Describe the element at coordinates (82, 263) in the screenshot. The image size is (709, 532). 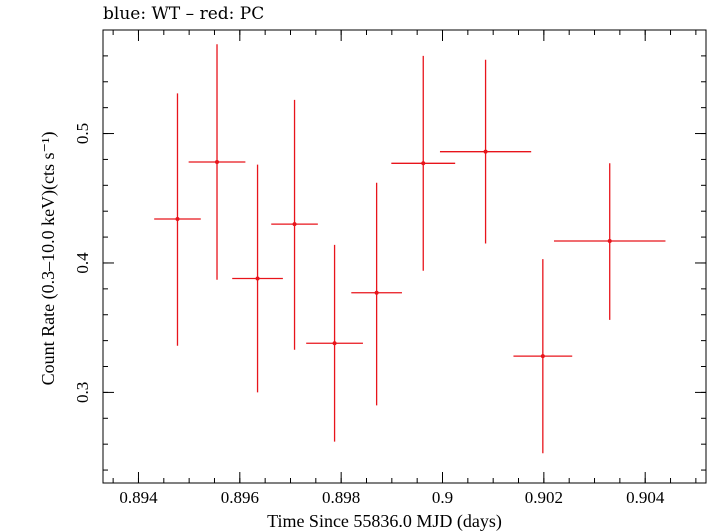
I see `y-tick-label: 0.4` at that location.